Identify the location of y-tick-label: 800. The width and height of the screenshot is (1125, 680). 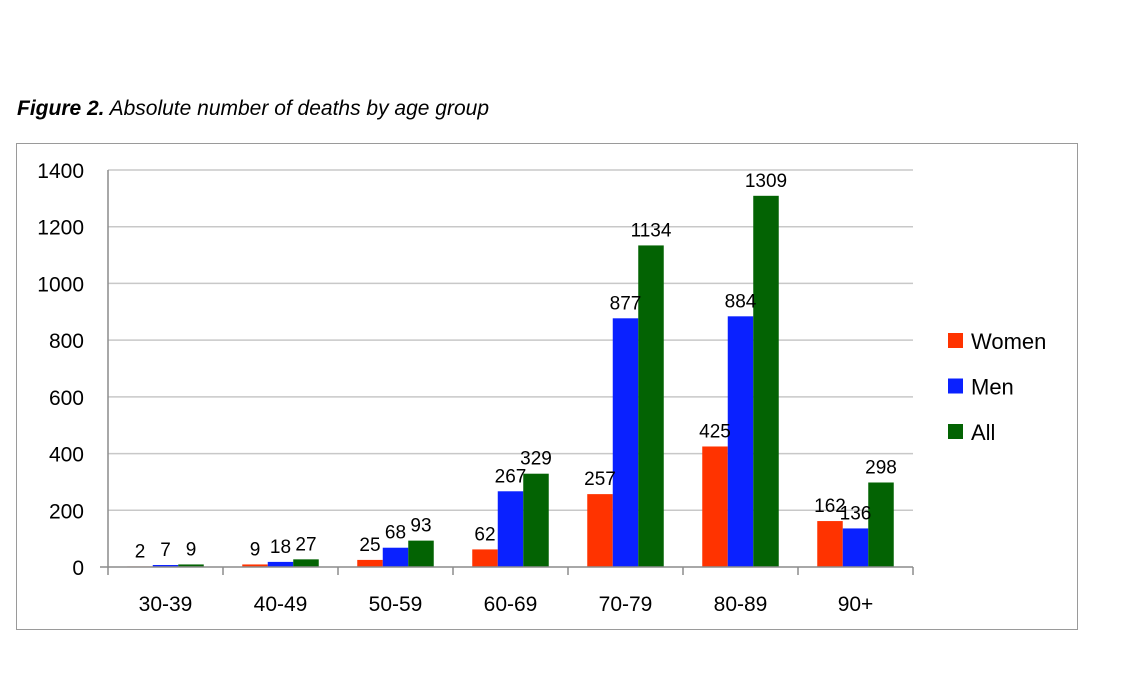
(66, 341).